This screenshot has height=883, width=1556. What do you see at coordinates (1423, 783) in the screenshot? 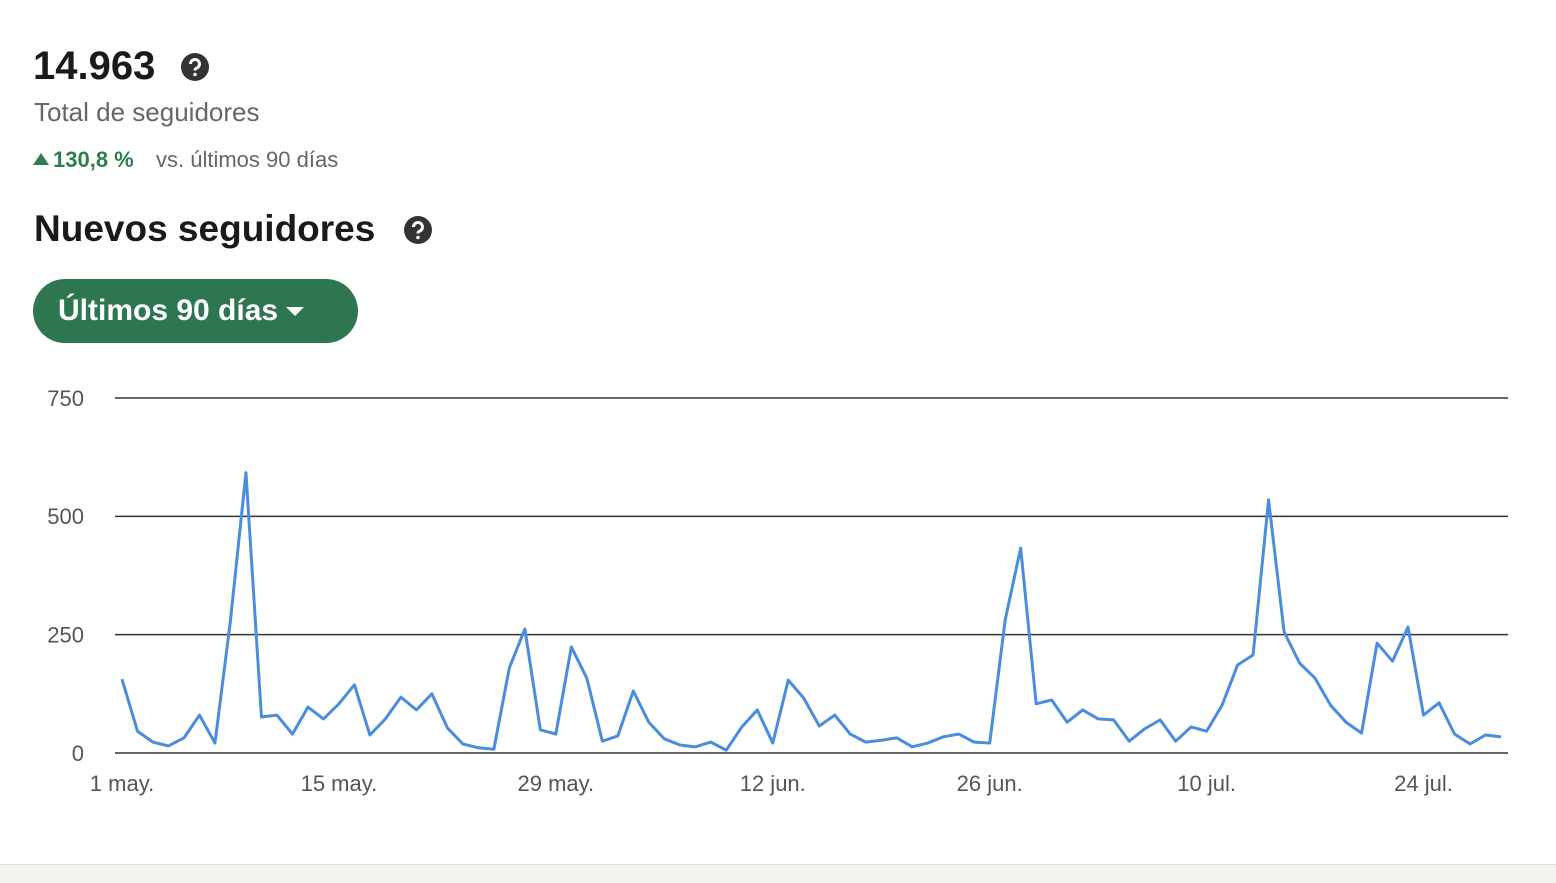
I see `x-tick-label: 24 jul.` at bounding box center [1423, 783].